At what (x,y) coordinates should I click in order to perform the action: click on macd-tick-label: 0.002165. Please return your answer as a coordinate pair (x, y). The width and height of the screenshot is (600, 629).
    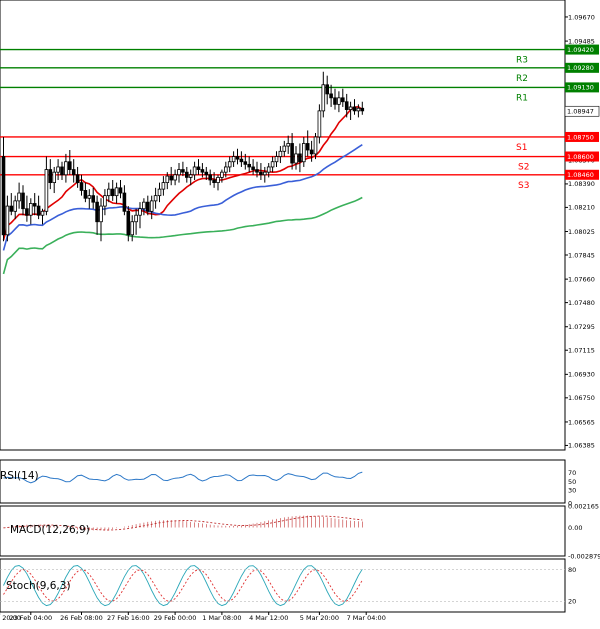
    Looking at the image, I should click on (583, 506).